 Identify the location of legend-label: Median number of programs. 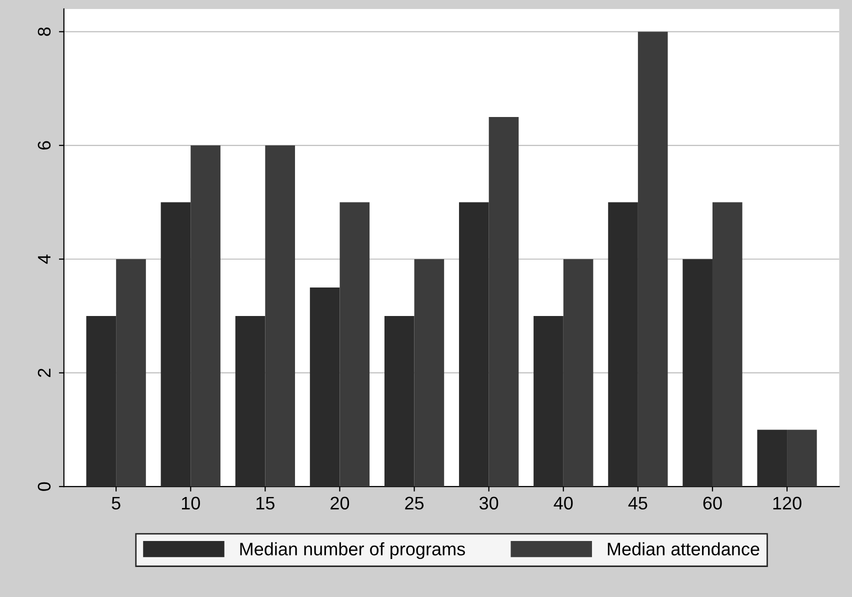
(352, 551).